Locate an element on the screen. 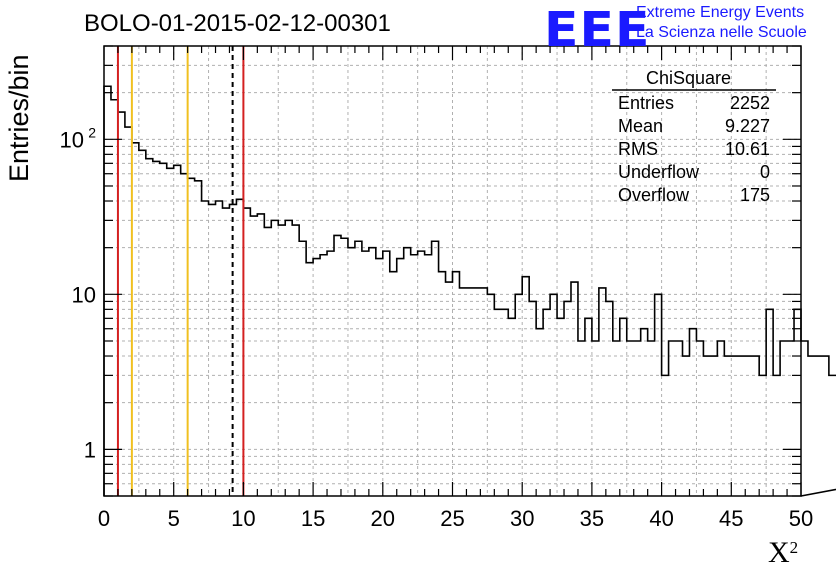 The height and width of the screenshot is (572, 836). stats-underflow-label: Underflow is located at coordinates (659, 172).